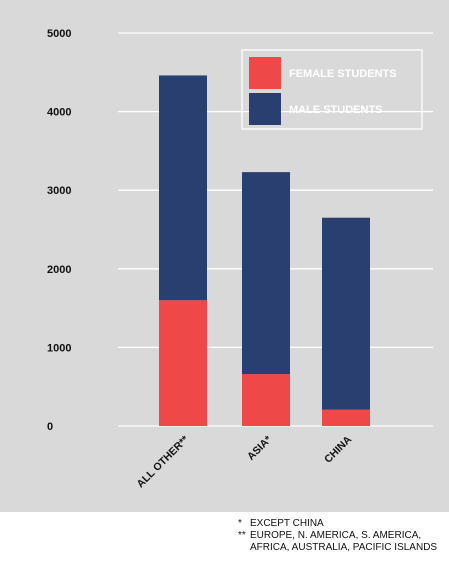 The width and height of the screenshot is (449, 567). I want to click on legend: FEMALE STUDENTS MALE STUDENTS, so click(332, 89).